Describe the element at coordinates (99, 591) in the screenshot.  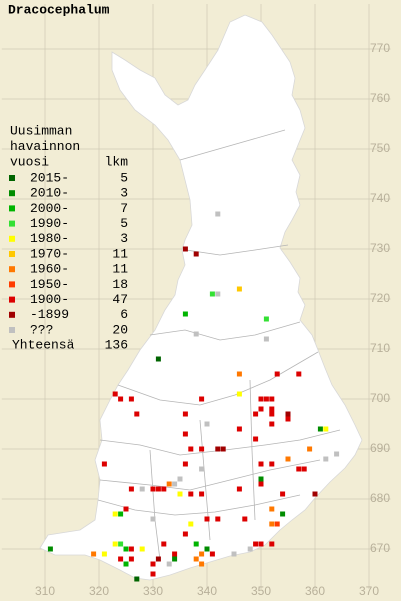
I see `x-tick-label: 320` at that location.